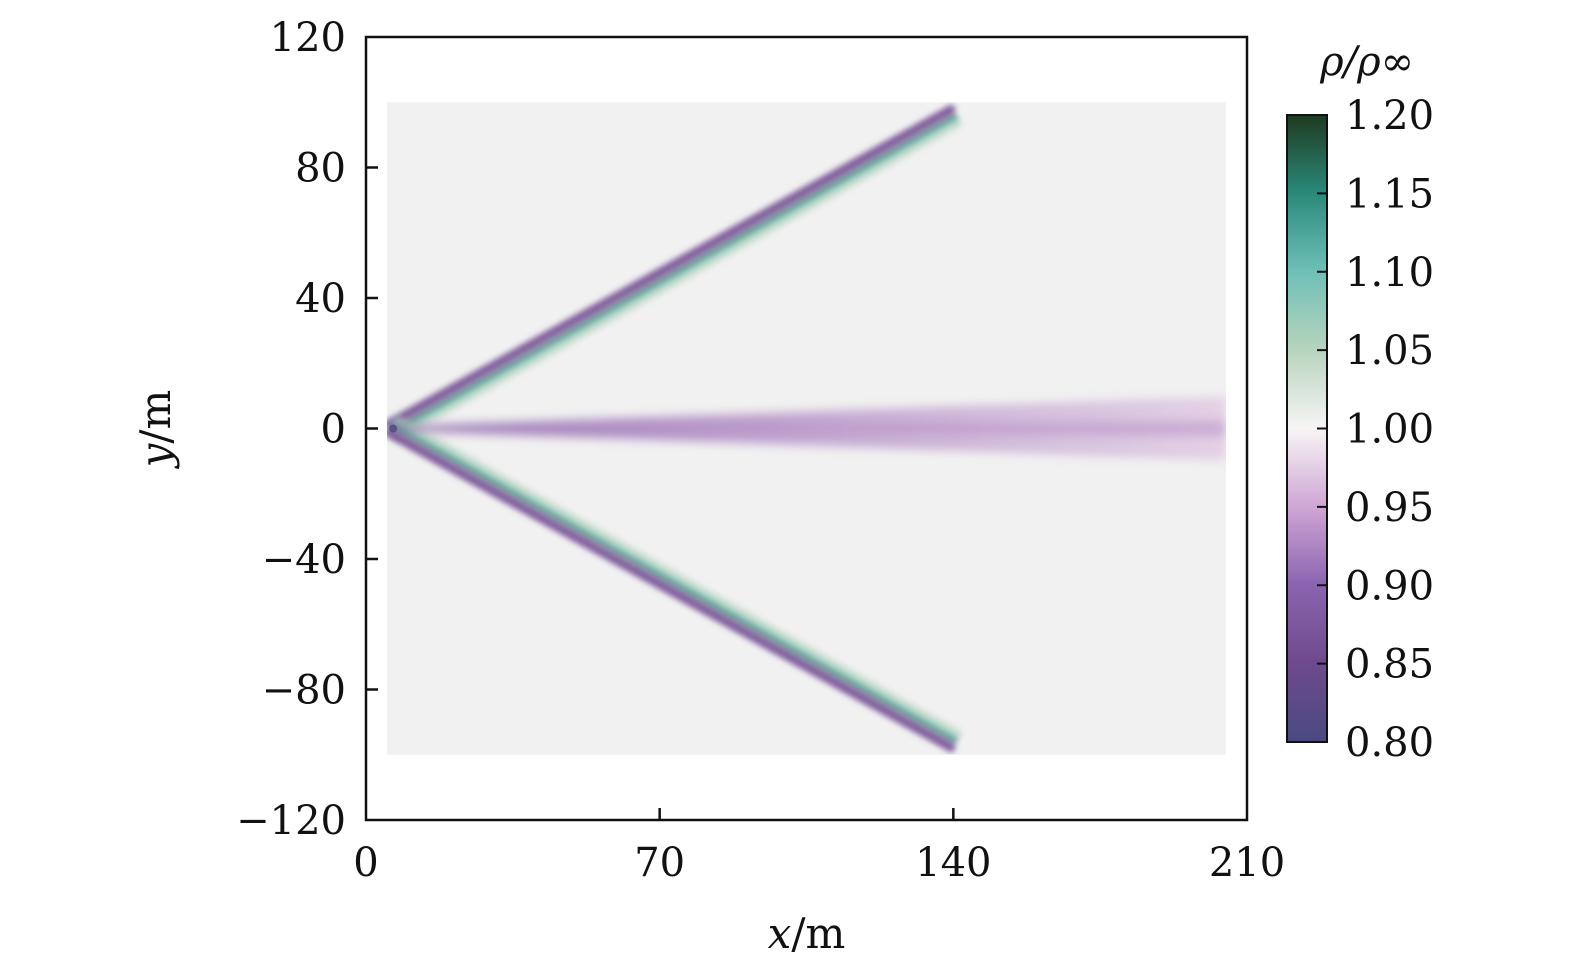  What do you see at coordinates (1389, 273) in the screenshot?
I see `colorbar-tick-label: 1.10` at bounding box center [1389, 273].